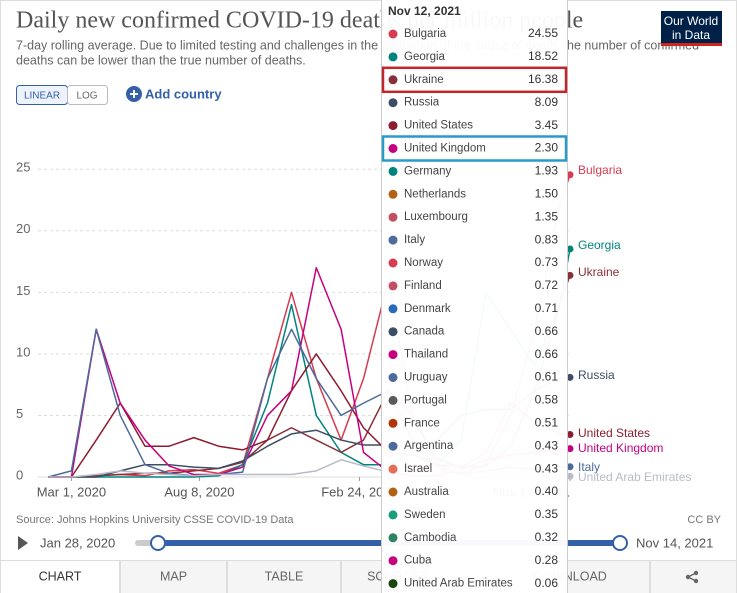 This screenshot has height=593, width=737. Describe the element at coordinates (426, 378) in the screenshot. I see `tooltip-name: Uruguay` at that location.